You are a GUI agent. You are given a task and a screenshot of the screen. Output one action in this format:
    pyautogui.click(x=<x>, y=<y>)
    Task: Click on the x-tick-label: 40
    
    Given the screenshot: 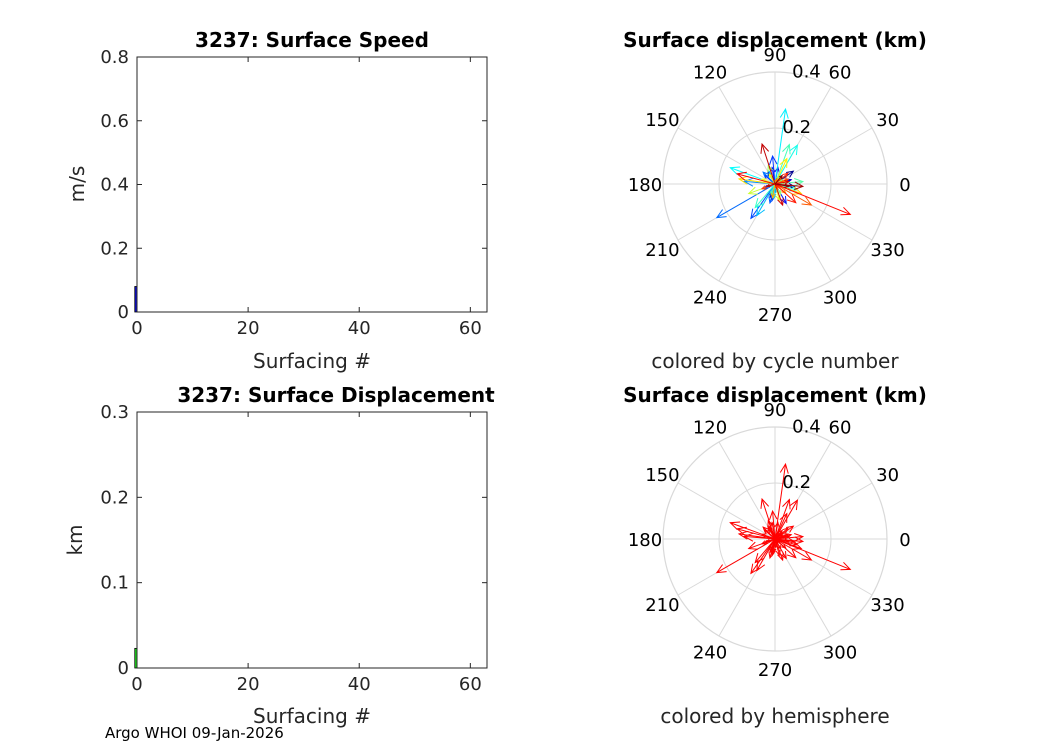 What is the action you would take?
    pyautogui.click(x=359, y=328)
    